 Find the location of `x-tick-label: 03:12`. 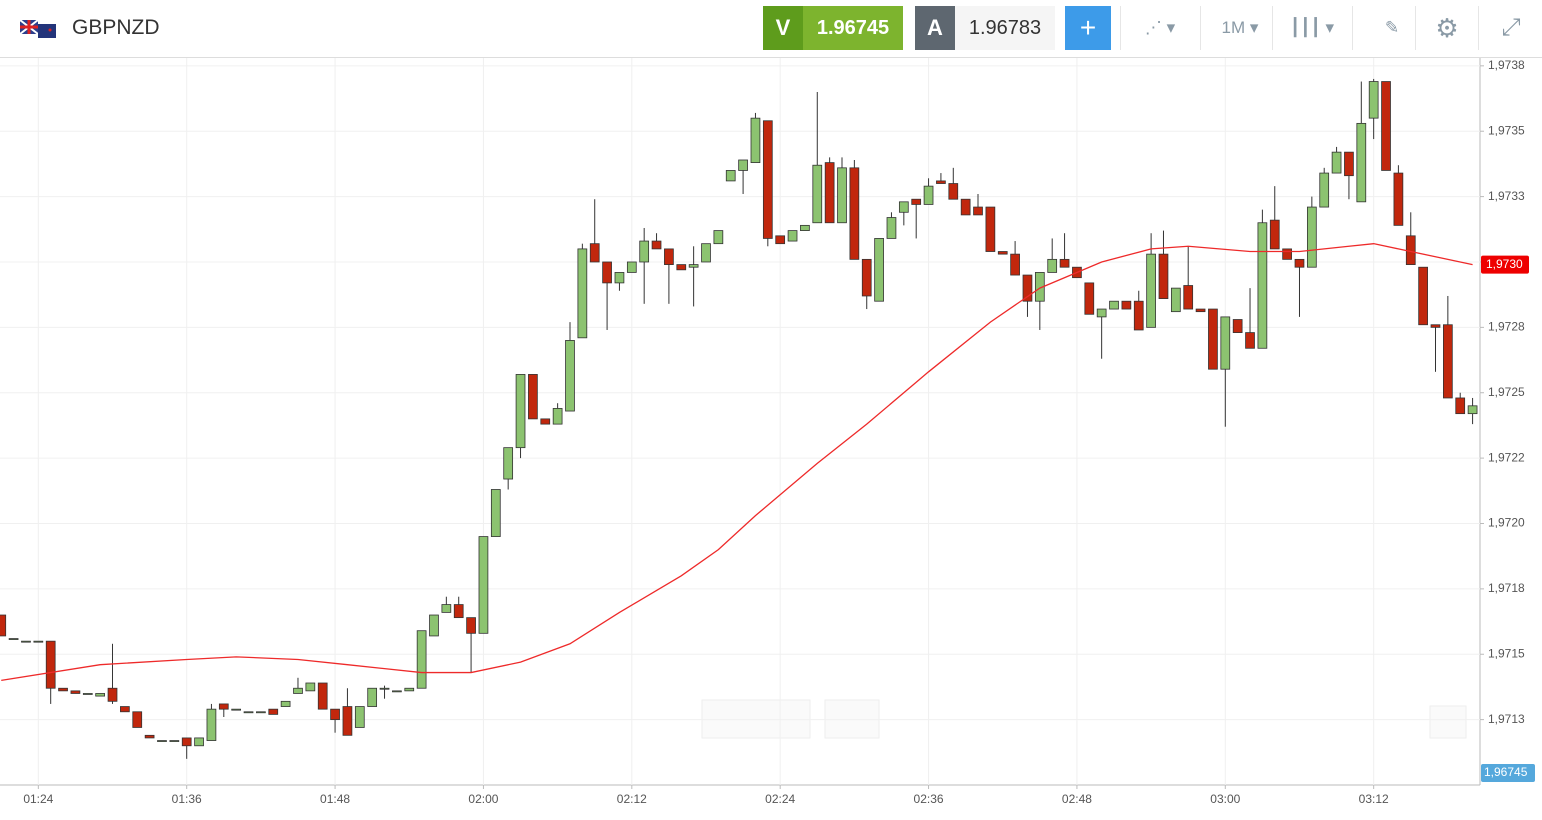

x-tick-label: 03:12 is located at coordinates (1374, 799).